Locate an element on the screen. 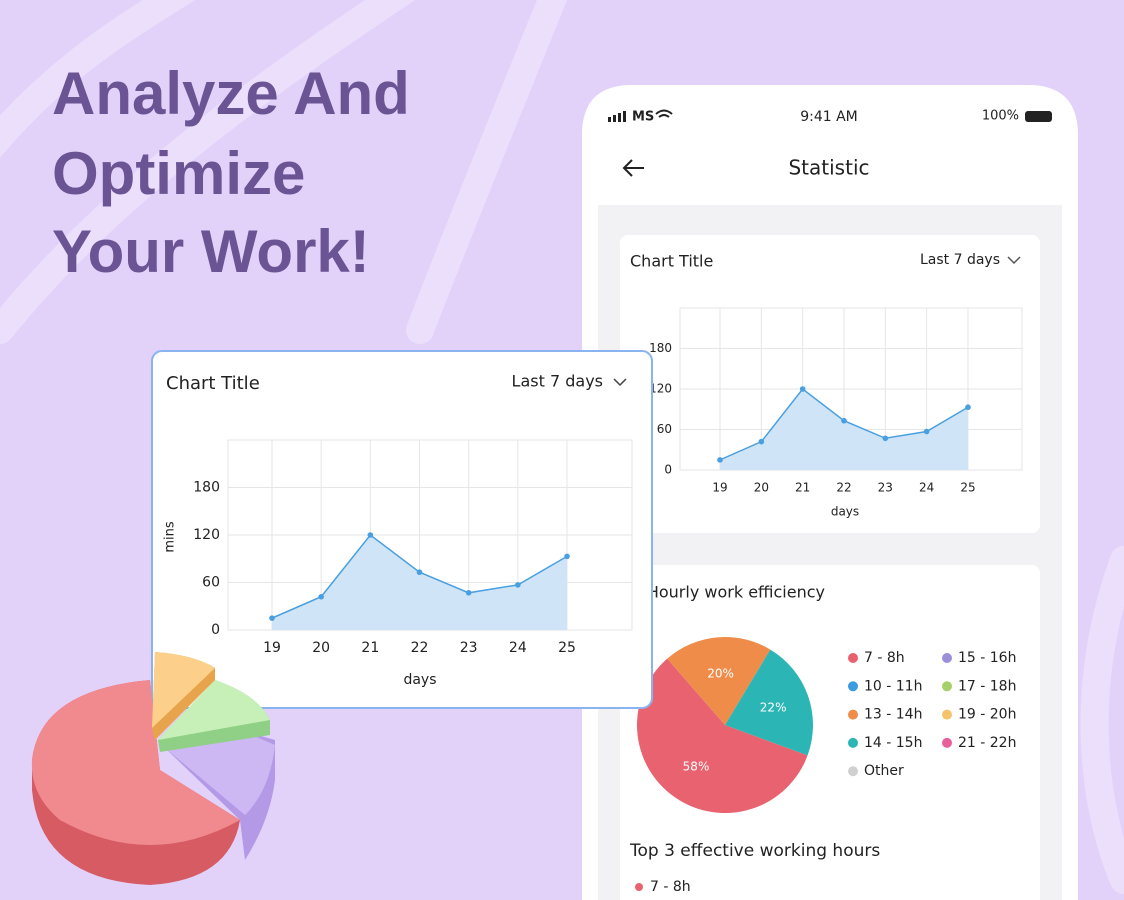 This screenshot has height=900, width=1124. card-title: Hourly work efficiency is located at coordinates (736, 592).